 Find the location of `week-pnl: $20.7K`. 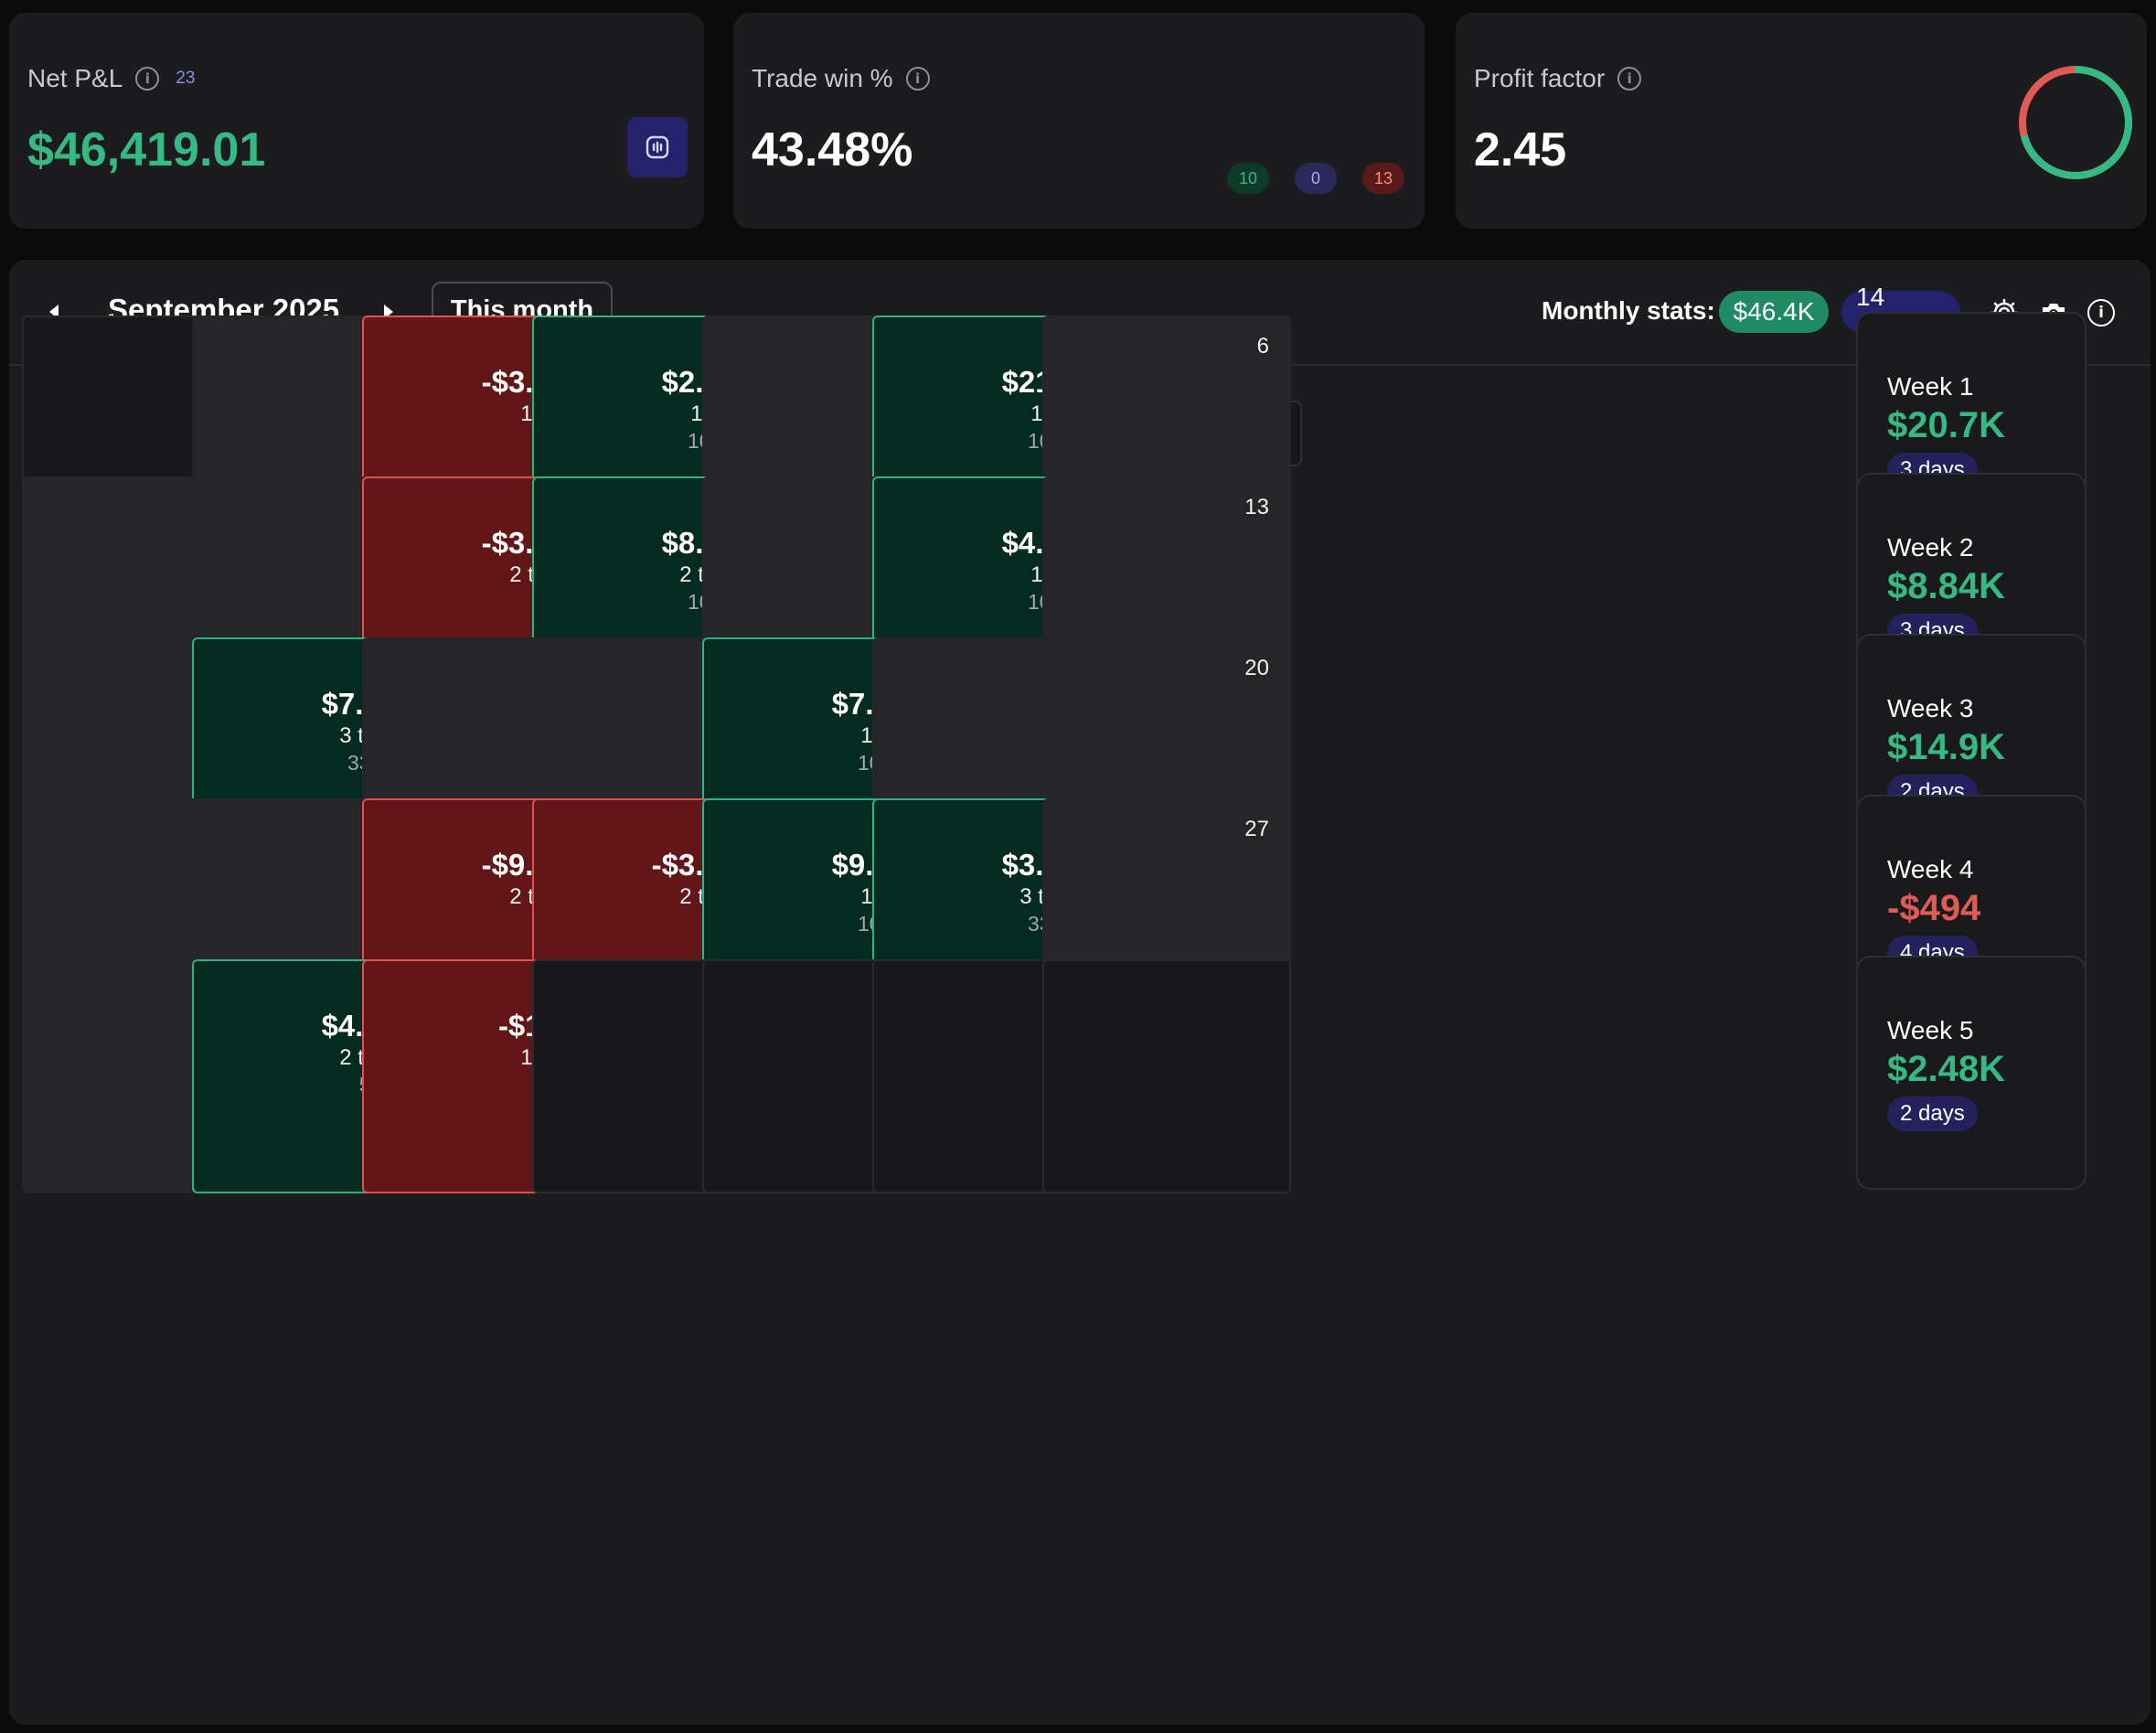

week-pnl: $20.7K is located at coordinates (1946, 425).